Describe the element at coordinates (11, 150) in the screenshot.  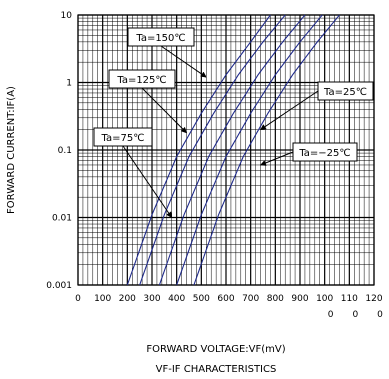
I see `y-axis-title: FORWARD CURRENT:IF(A)` at that location.